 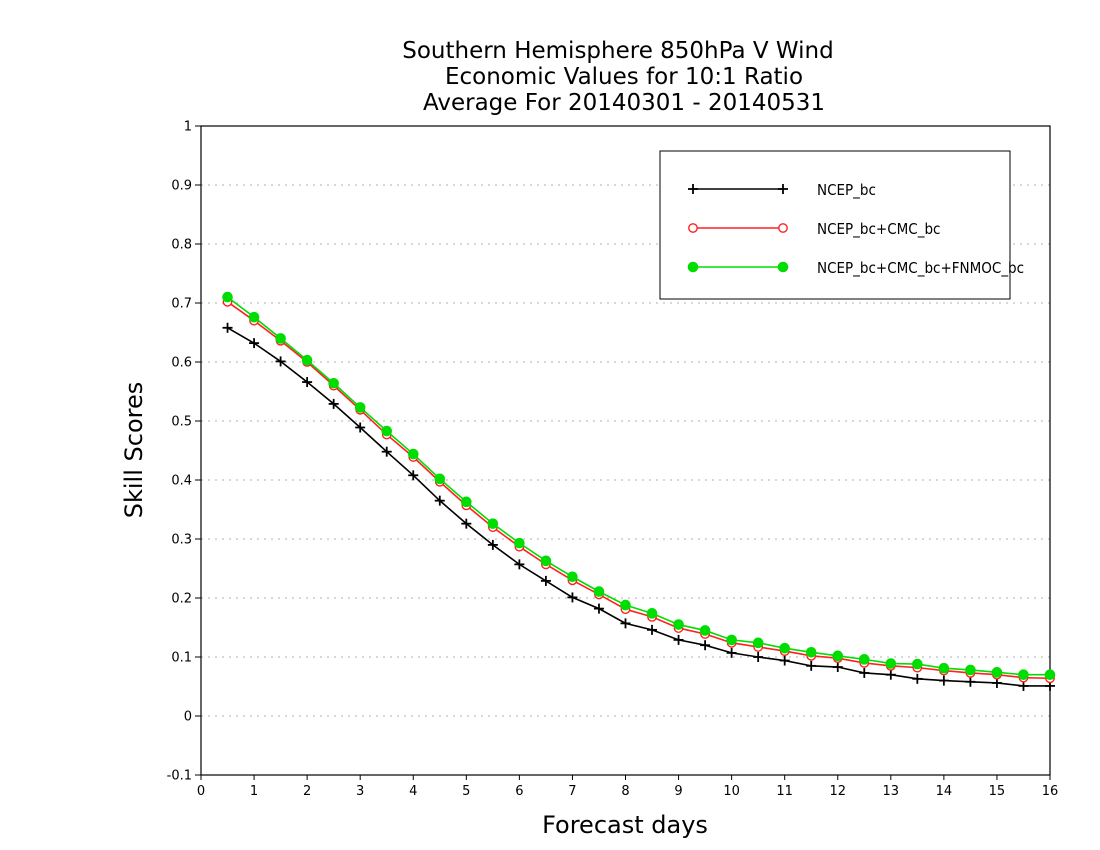 What do you see at coordinates (181, 245) in the screenshot?
I see `y-tick-label: 0.8` at bounding box center [181, 245].